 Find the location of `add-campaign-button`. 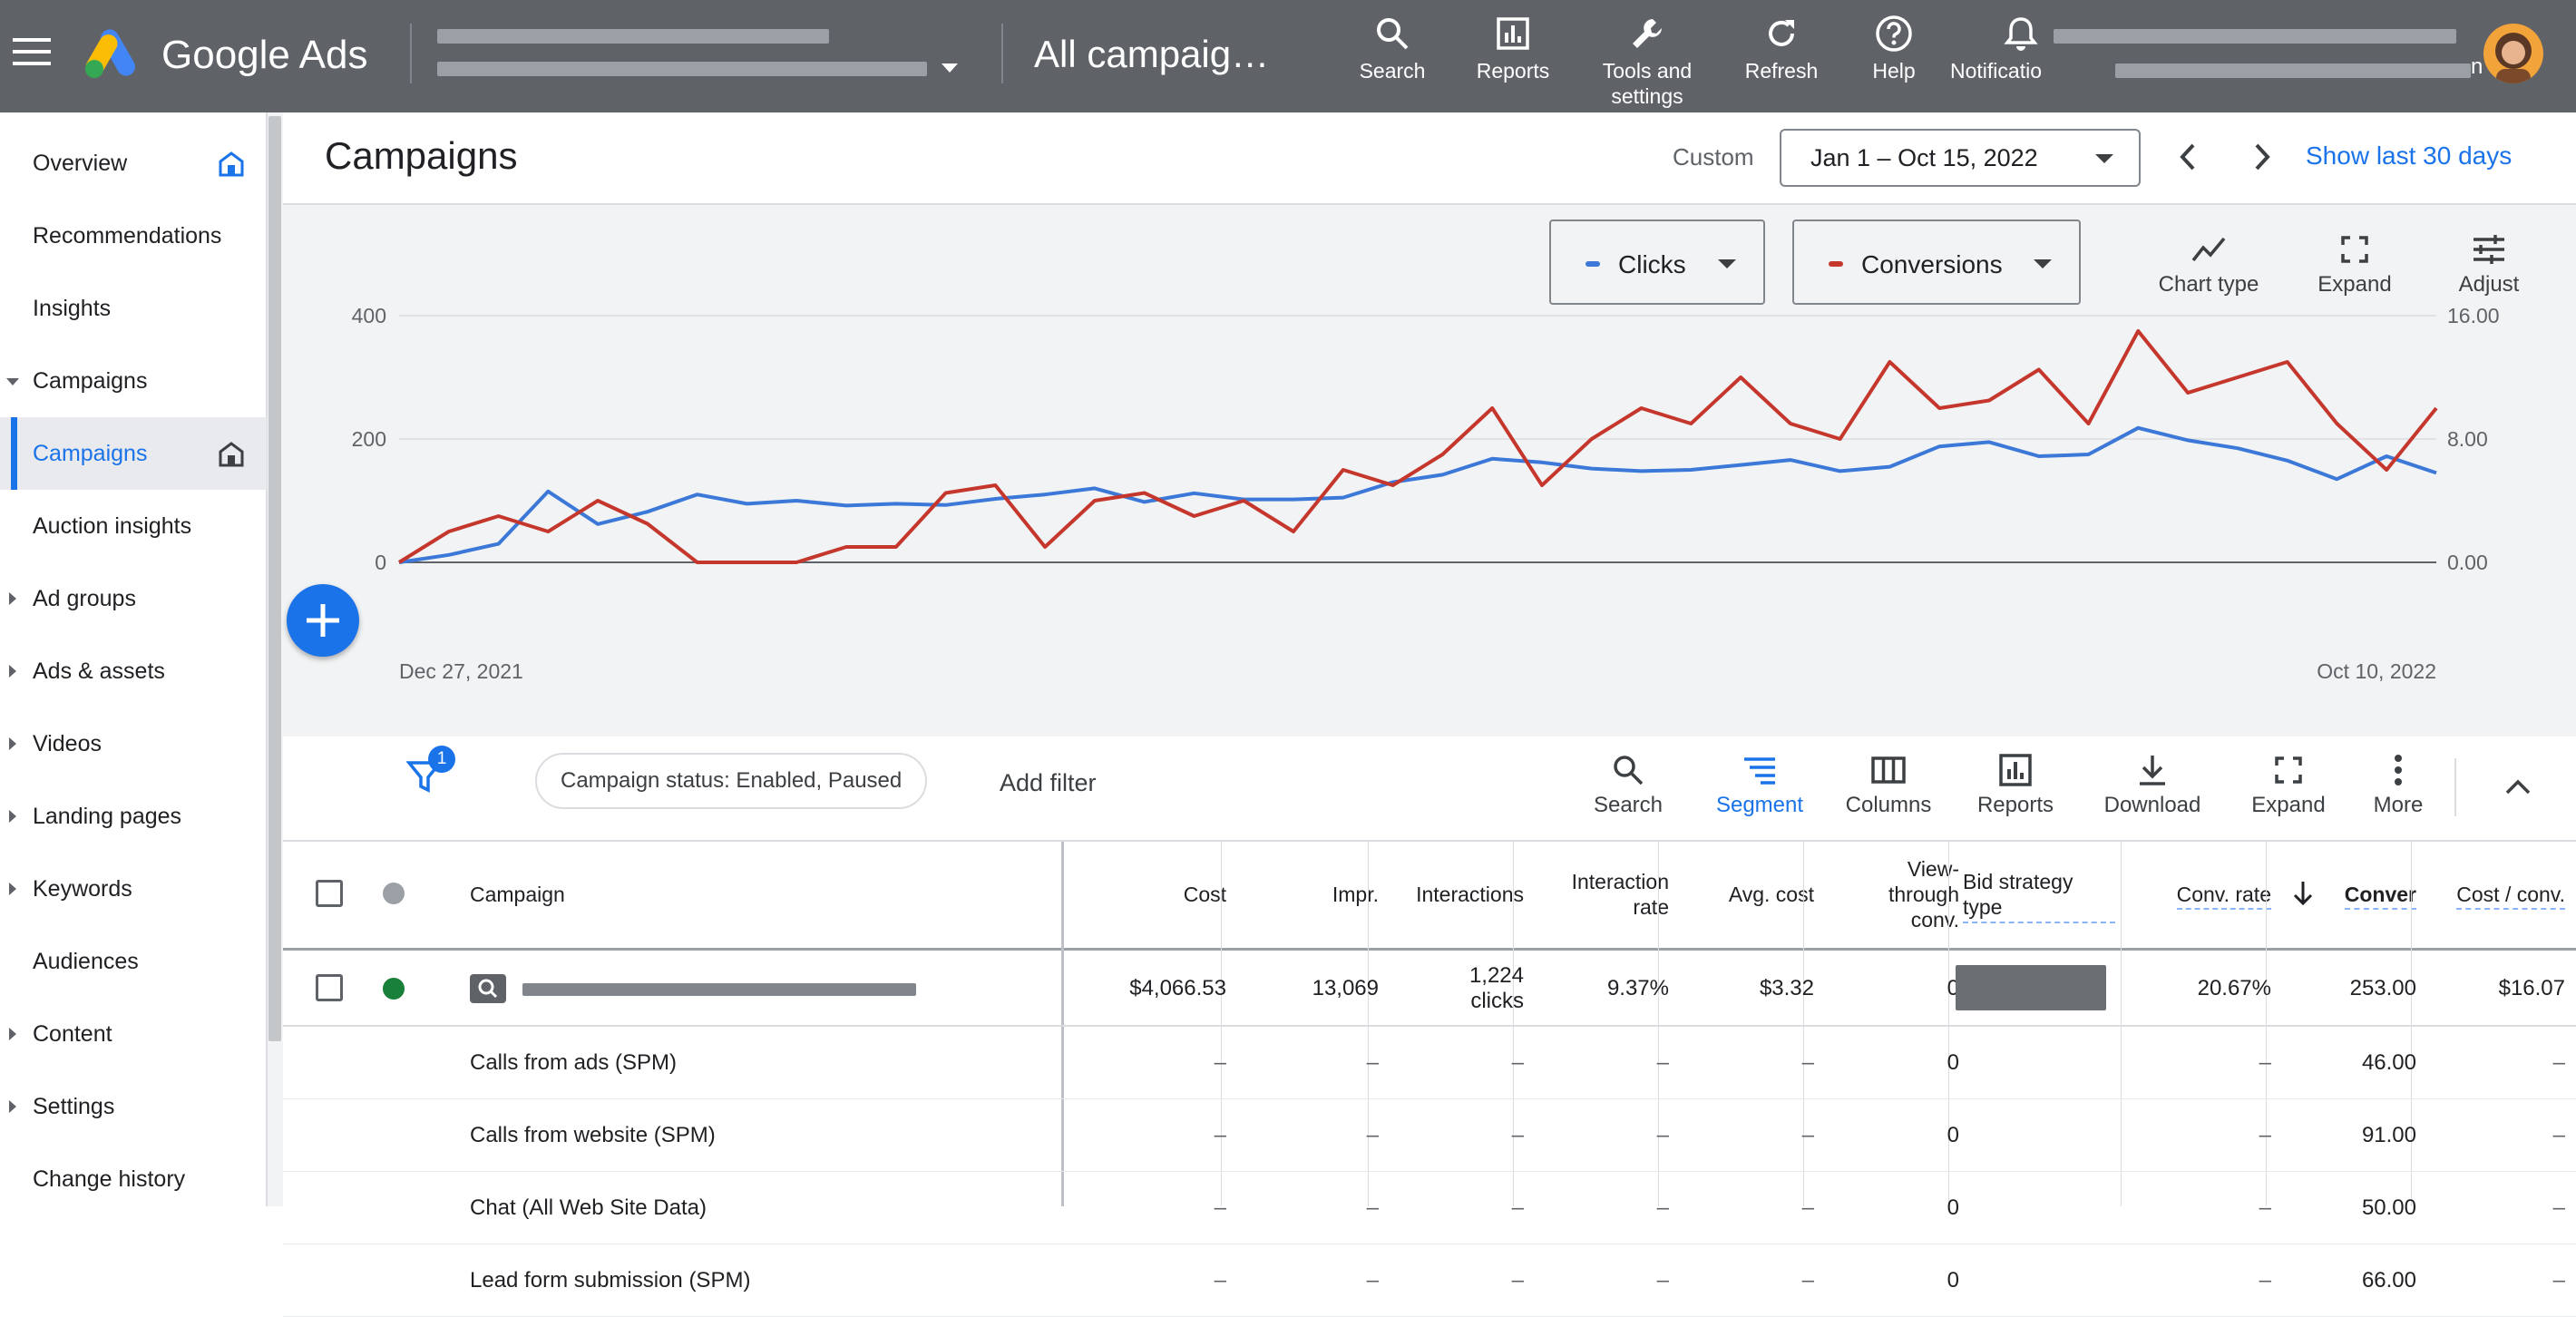

add-campaign-button is located at coordinates (323, 620).